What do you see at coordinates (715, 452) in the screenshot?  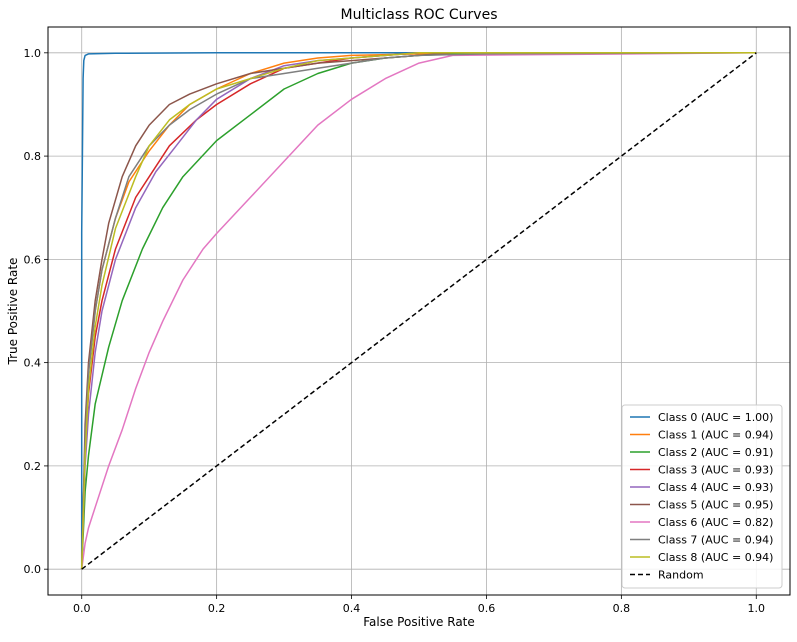 I see `legend-label: Class 2 (AUC = 0.91)` at bounding box center [715, 452].